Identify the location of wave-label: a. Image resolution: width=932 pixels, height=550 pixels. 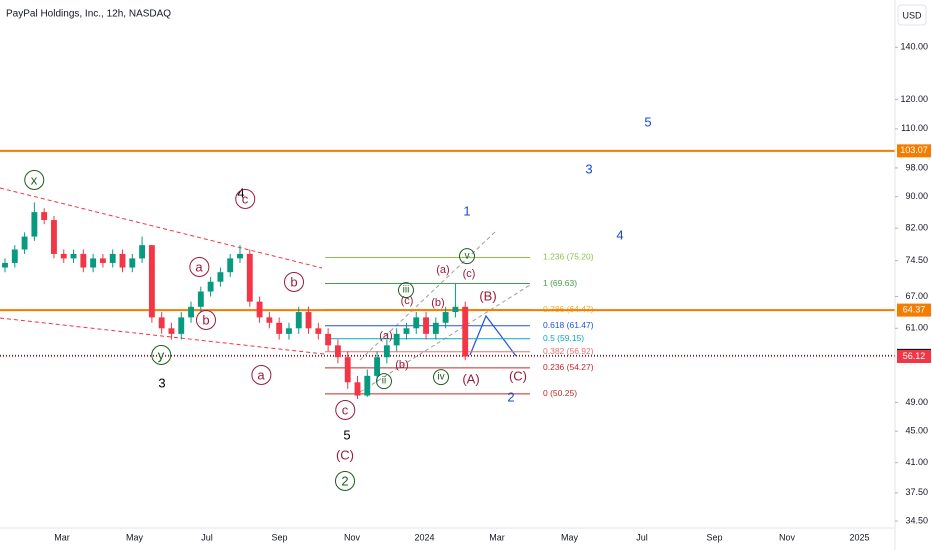
(261, 374).